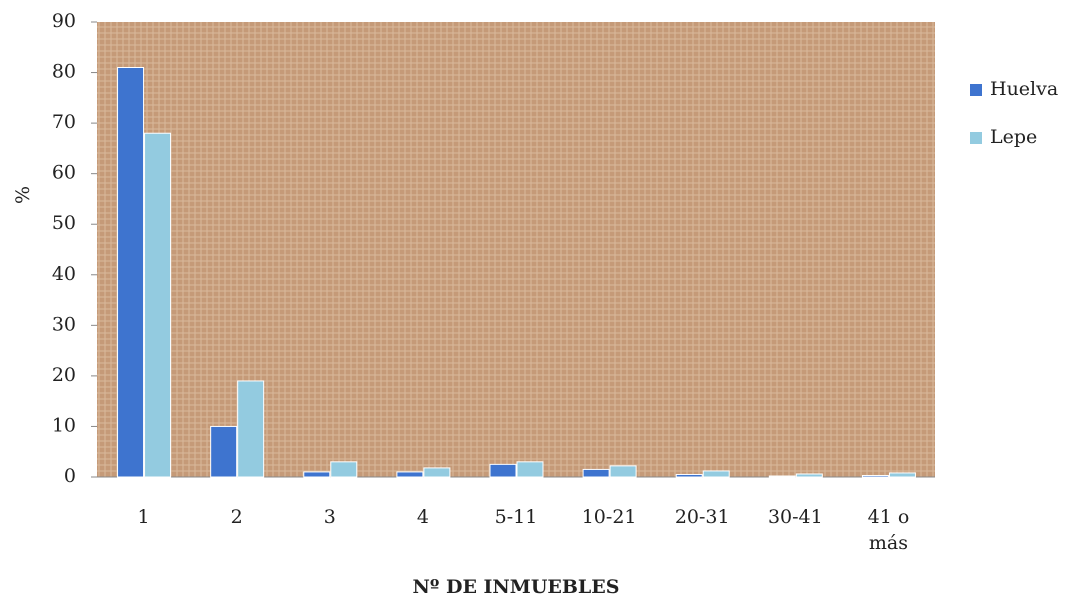 The width and height of the screenshot is (1077, 601). I want to click on y-tick-label: 20, so click(64, 375).